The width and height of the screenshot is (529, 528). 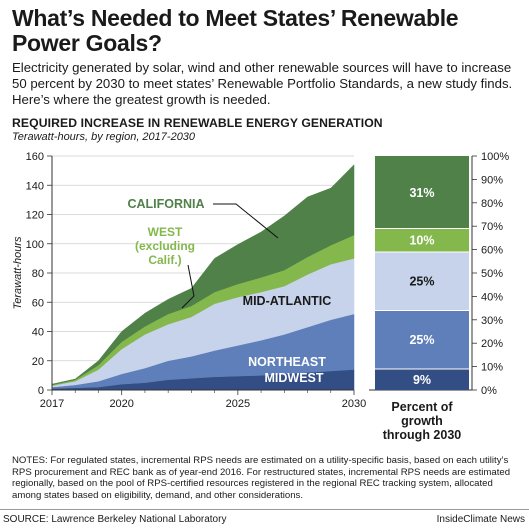 I want to click on percent-tick-label: 80%, so click(x=492, y=204).